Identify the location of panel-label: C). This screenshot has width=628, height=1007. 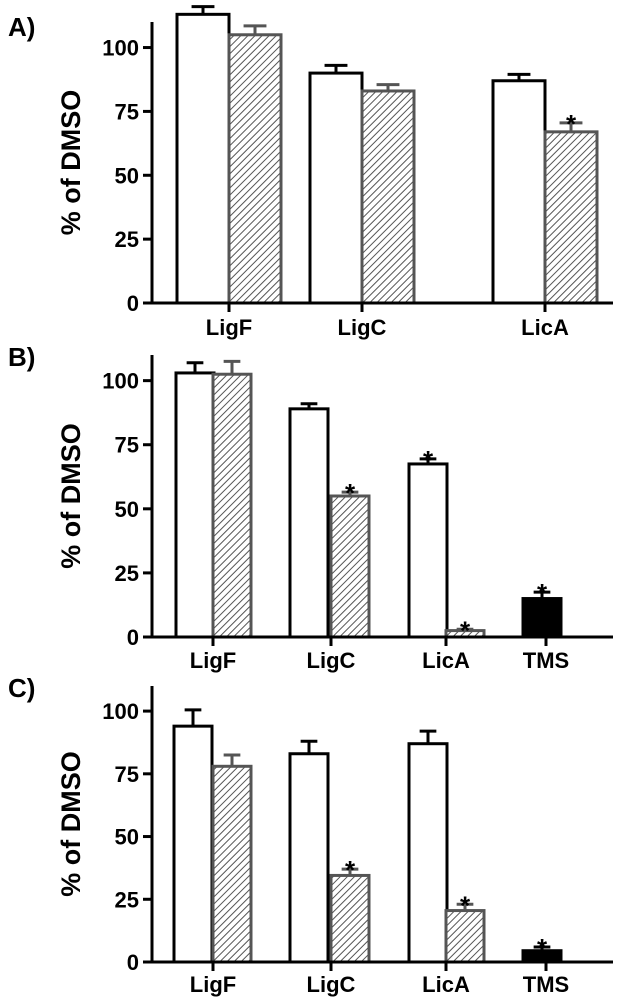
(21, 688).